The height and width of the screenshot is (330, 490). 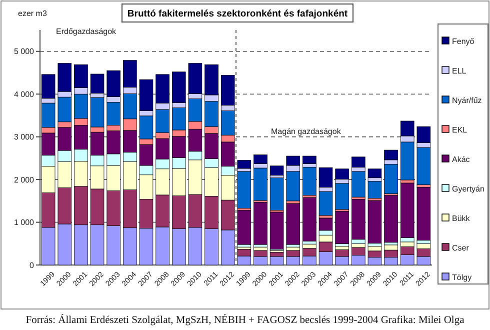 I want to click on y-tick-label: 5 000, so click(x=24, y=51).